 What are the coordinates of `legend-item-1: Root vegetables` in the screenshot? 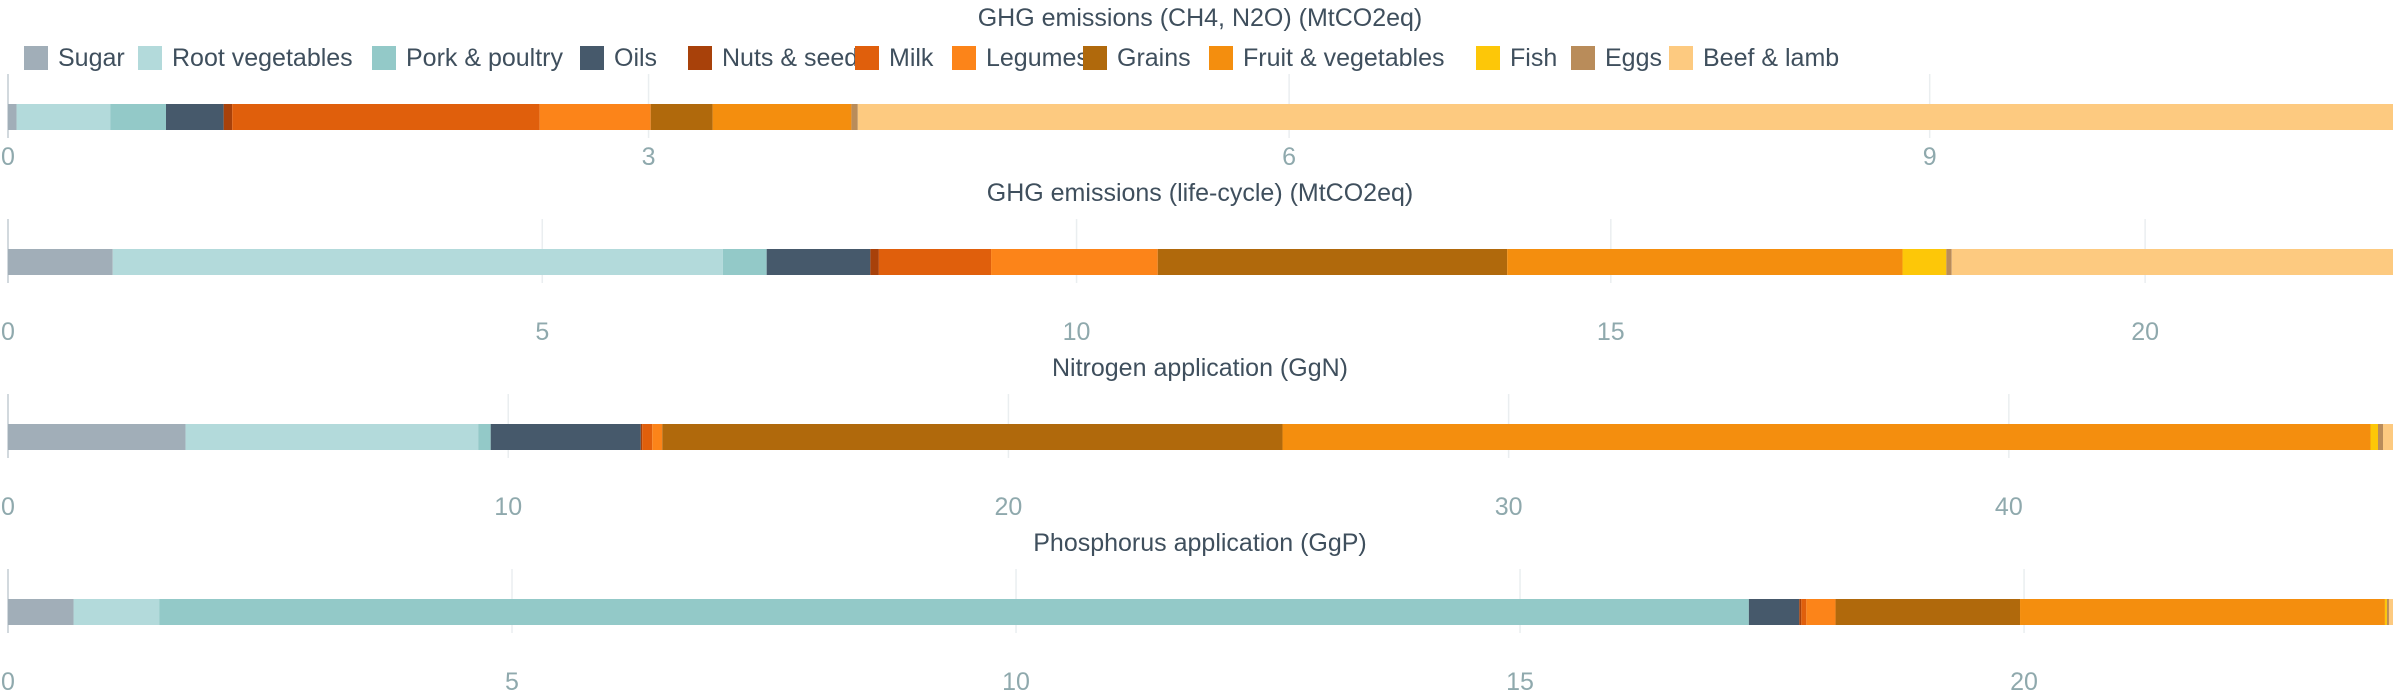 It's located at (245, 58).